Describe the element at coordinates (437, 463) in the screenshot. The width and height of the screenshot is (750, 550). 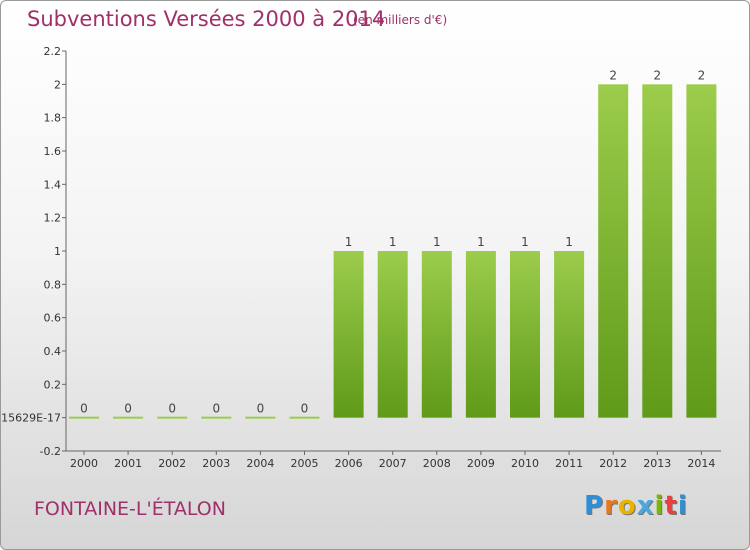
I see `x-tick-label: 2008` at that location.